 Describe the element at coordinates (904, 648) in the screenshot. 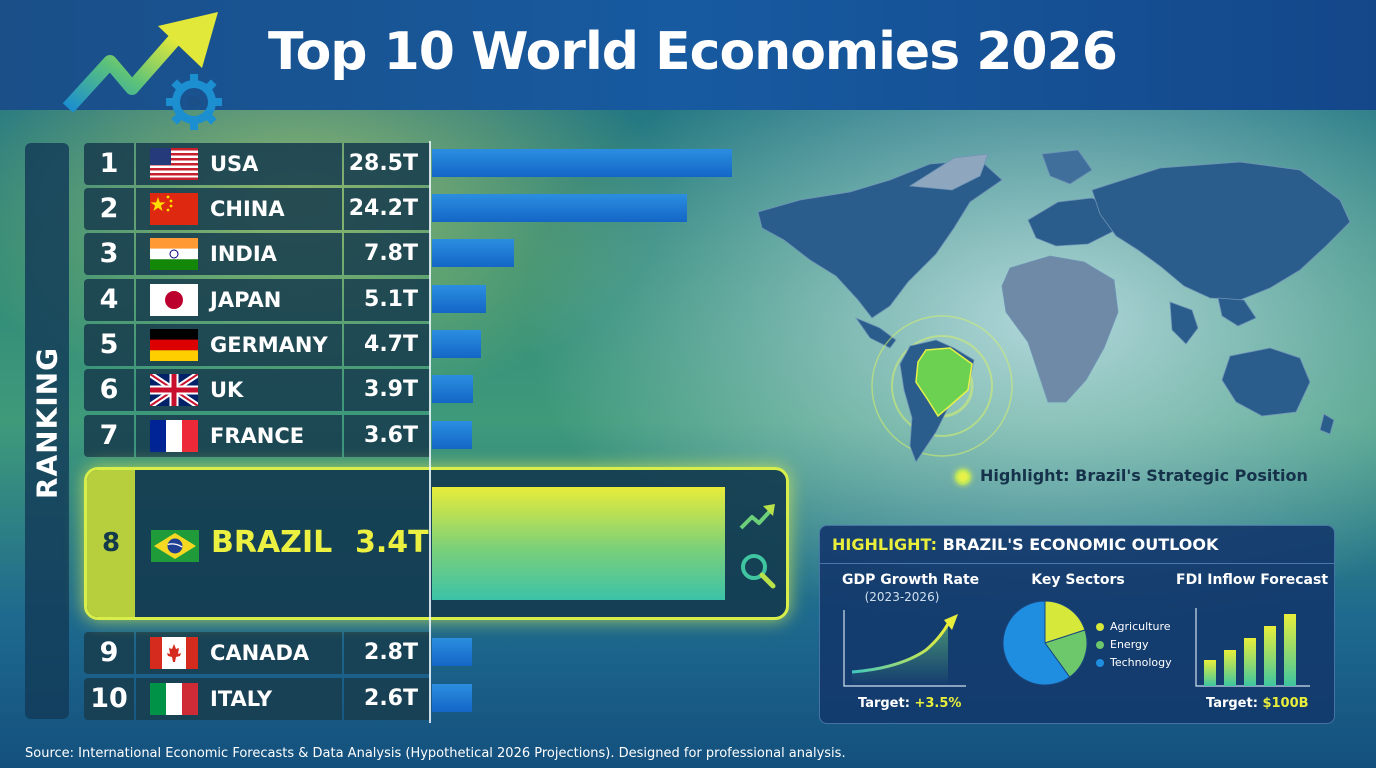

I see `gdp-growth-curve` at that location.